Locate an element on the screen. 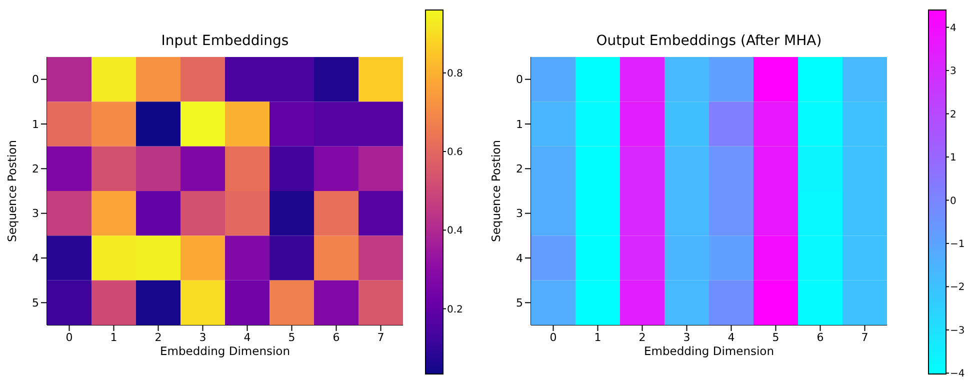 The height and width of the screenshot is (389, 972). color-bar-label: −4 is located at coordinates (957, 374).